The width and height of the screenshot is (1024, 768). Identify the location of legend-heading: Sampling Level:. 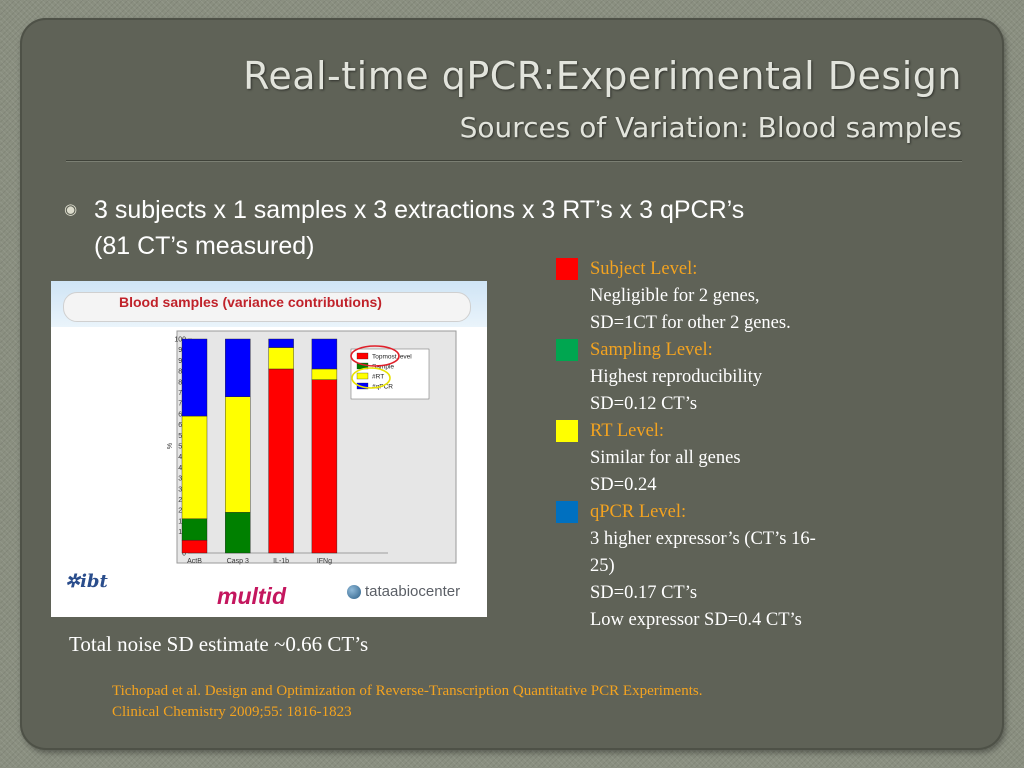
(651, 350).